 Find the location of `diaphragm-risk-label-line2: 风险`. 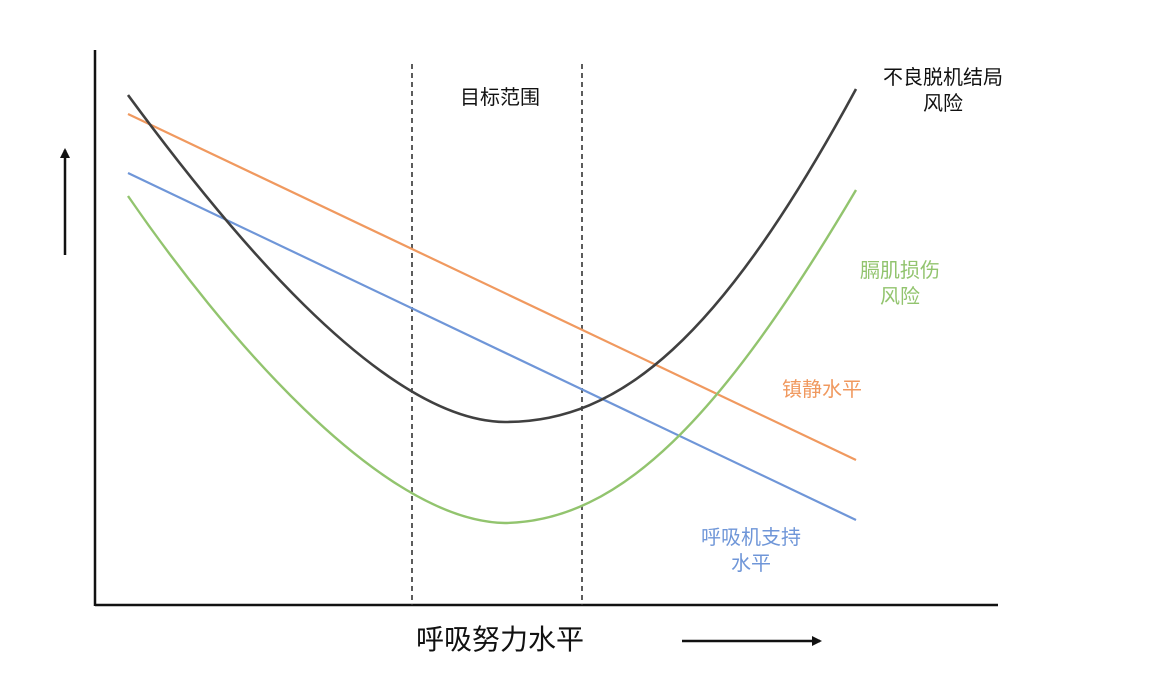

diaphragm-risk-label-line2: 风险 is located at coordinates (900, 296).